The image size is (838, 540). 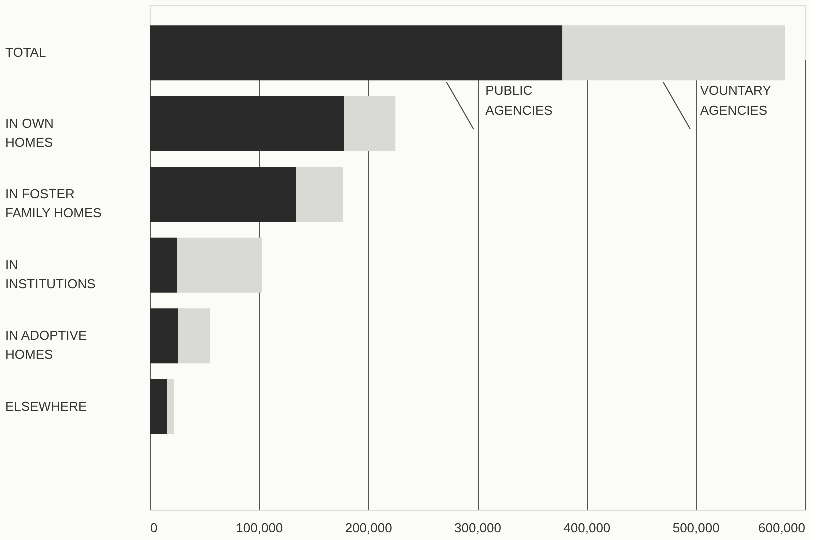 What do you see at coordinates (47, 406) in the screenshot?
I see `y-tick-label: ELSEWHERE` at bounding box center [47, 406].